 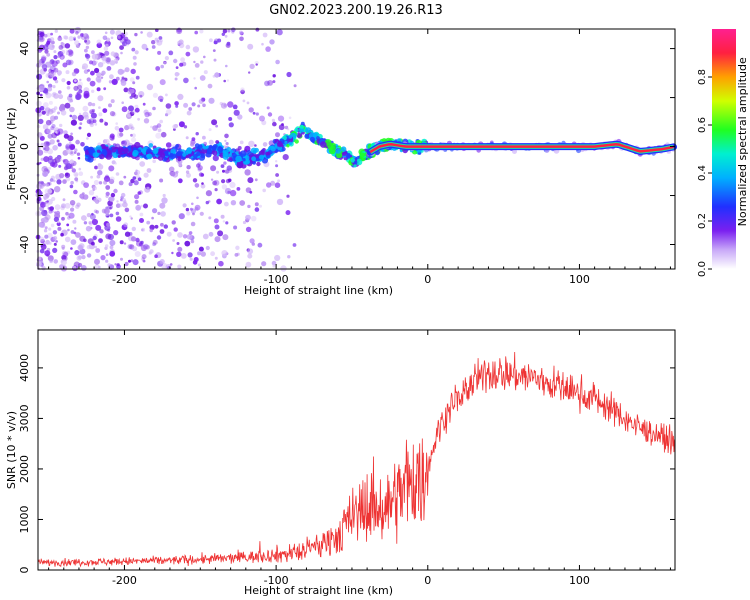 What do you see at coordinates (162, 155) in the screenshot?
I see `spectral-track-dot-2001` at bounding box center [162, 155].